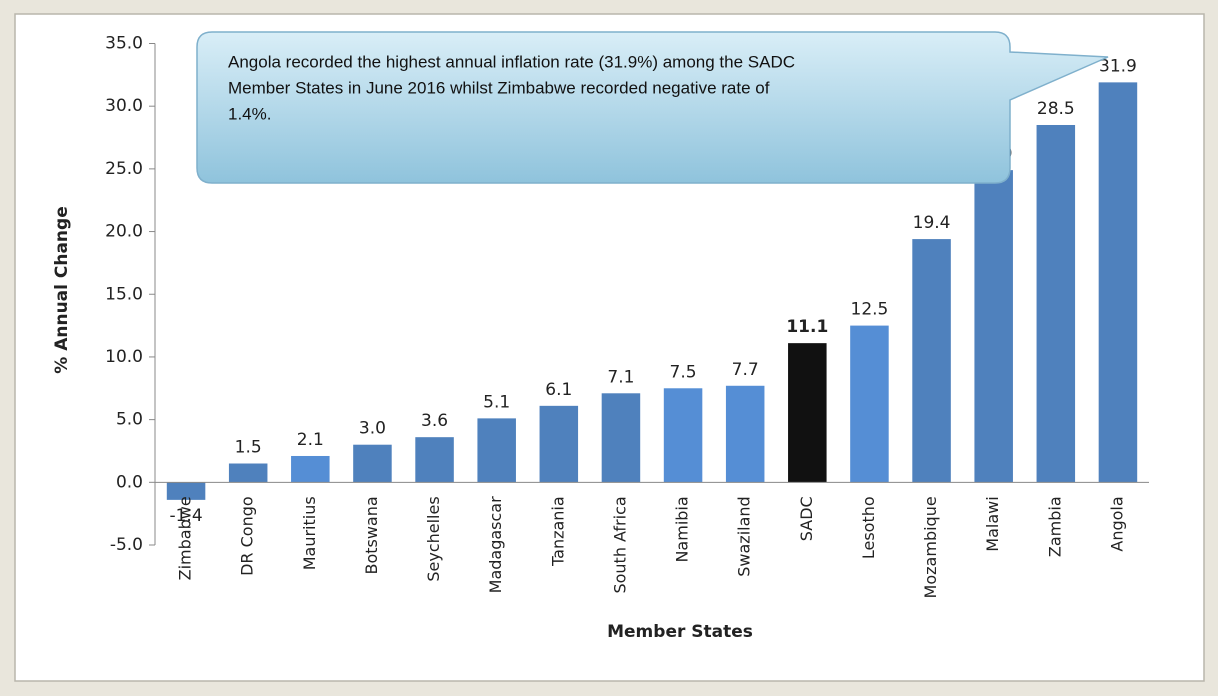 Image resolution: width=1218 pixels, height=696 pixels. I want to click on y-tick-label: 25.0, so click(124, 169).